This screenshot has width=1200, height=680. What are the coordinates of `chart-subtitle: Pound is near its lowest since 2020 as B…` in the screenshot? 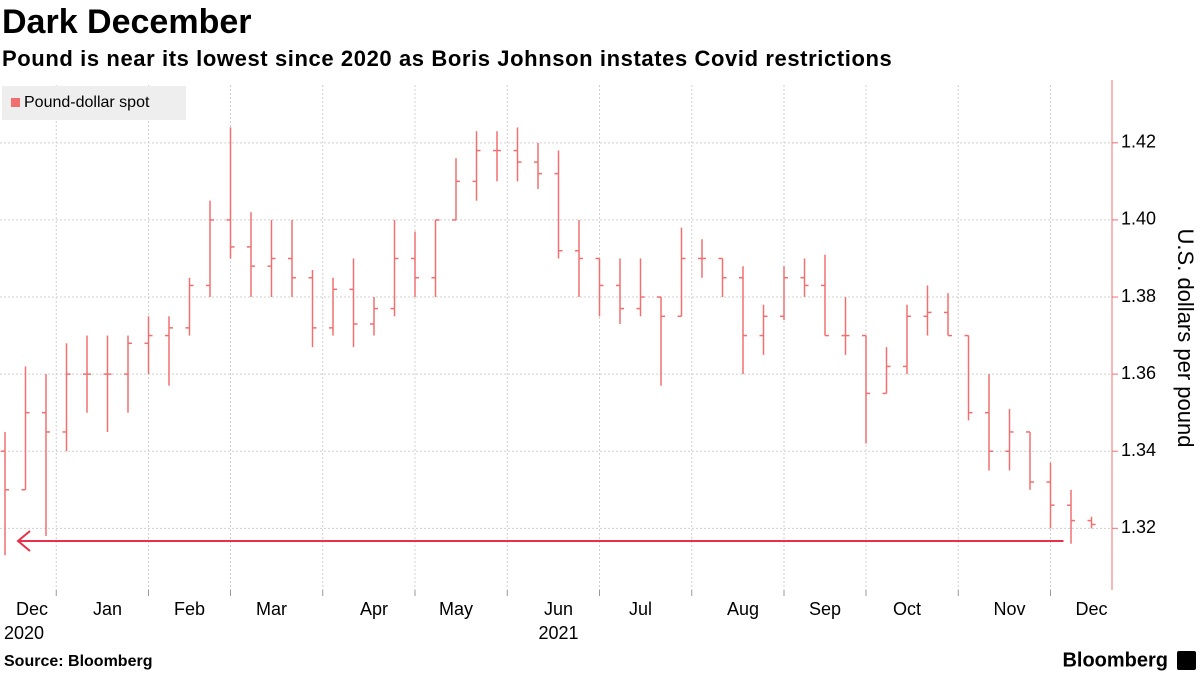 It's located at (447, 58).